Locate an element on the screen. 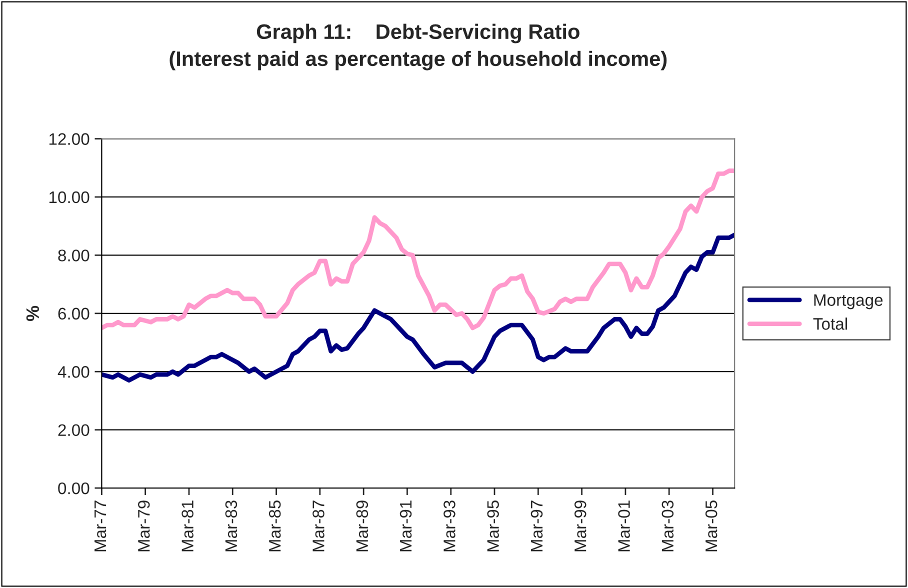  x-tick-label: Mar-77 is located at coordinates (100, 526).